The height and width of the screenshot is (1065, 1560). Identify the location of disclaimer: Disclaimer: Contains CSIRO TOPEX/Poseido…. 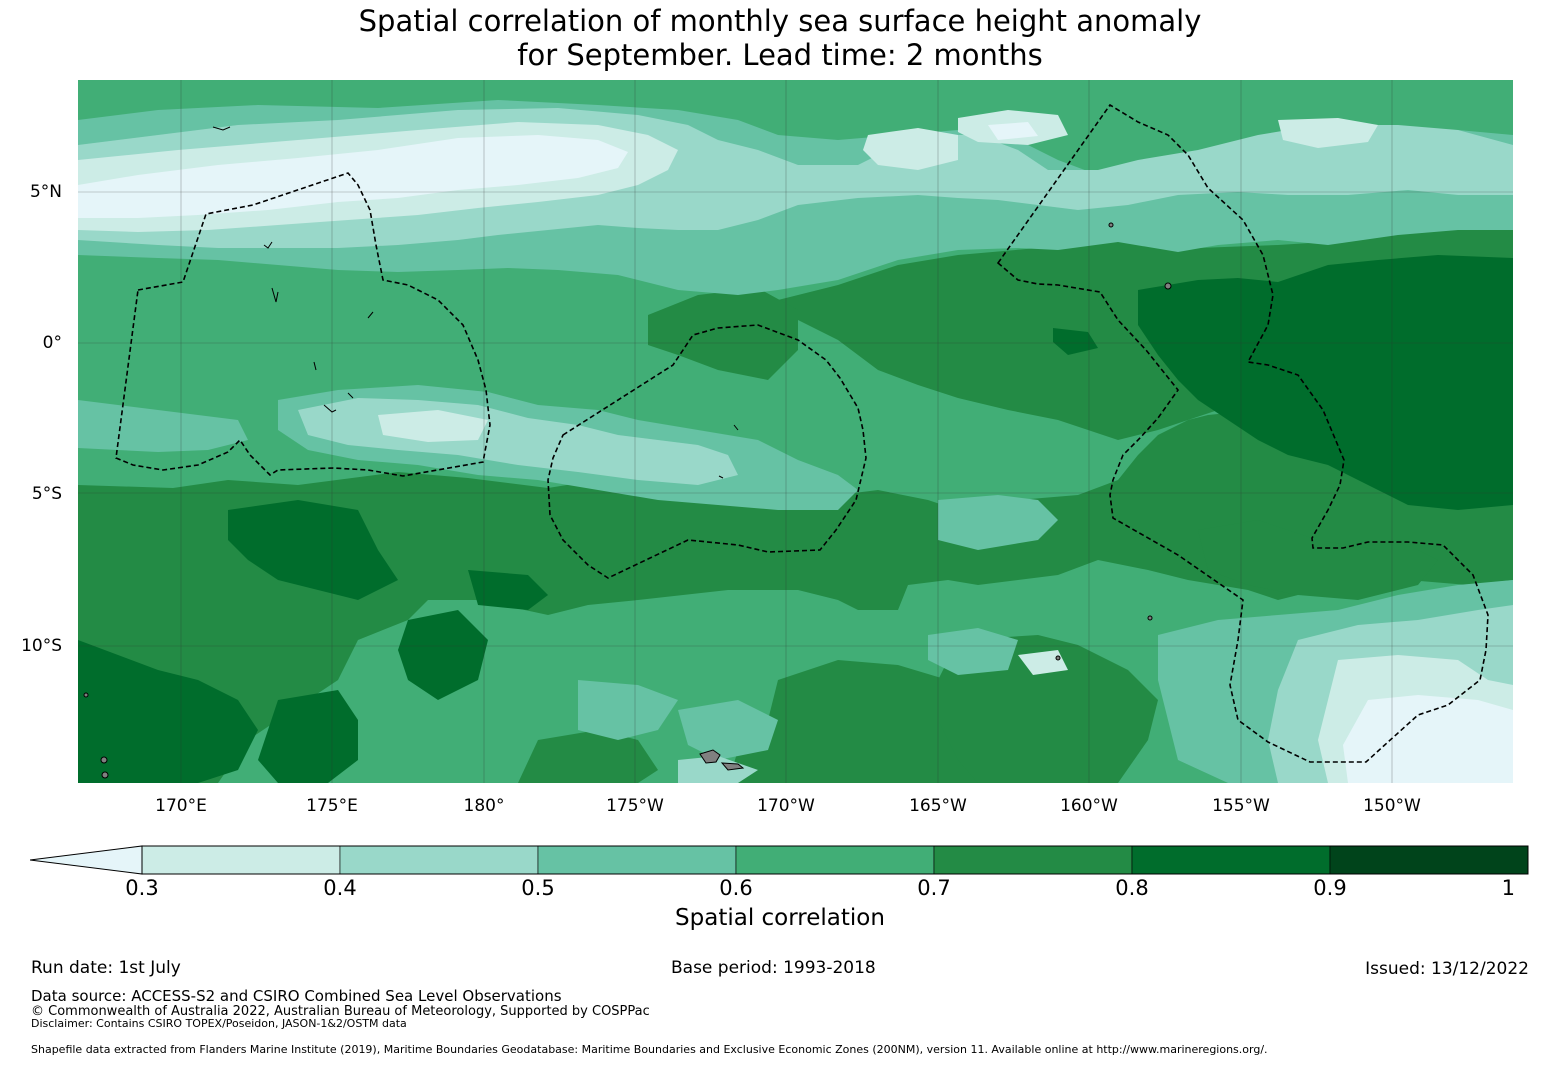
(219, 1023).